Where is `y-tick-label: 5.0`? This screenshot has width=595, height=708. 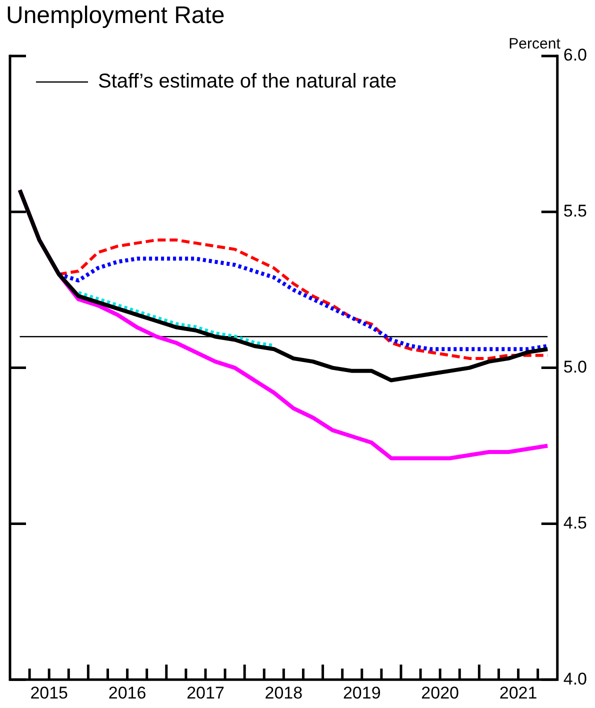
y-tick-label: 5.0 is located at coordinates (575, 366).